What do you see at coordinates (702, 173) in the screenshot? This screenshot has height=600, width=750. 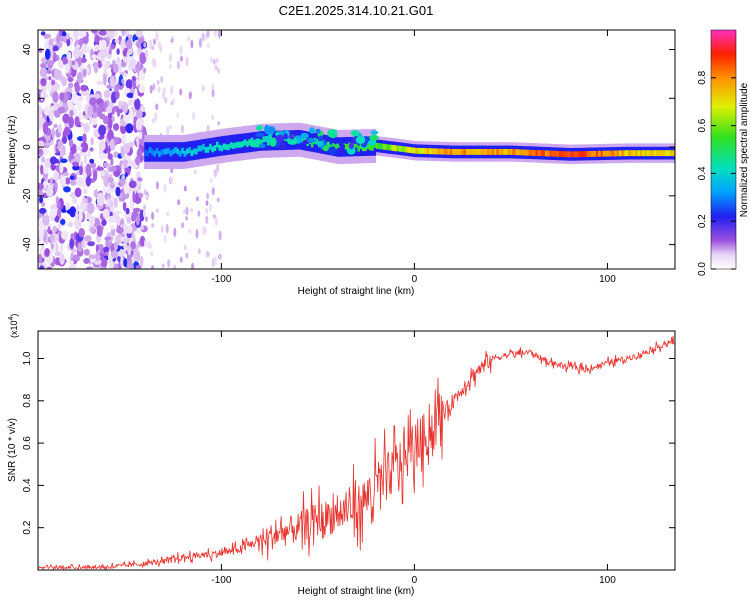 I see `colorbar-tick-label: 0.4` at bounding box center [702, 173].